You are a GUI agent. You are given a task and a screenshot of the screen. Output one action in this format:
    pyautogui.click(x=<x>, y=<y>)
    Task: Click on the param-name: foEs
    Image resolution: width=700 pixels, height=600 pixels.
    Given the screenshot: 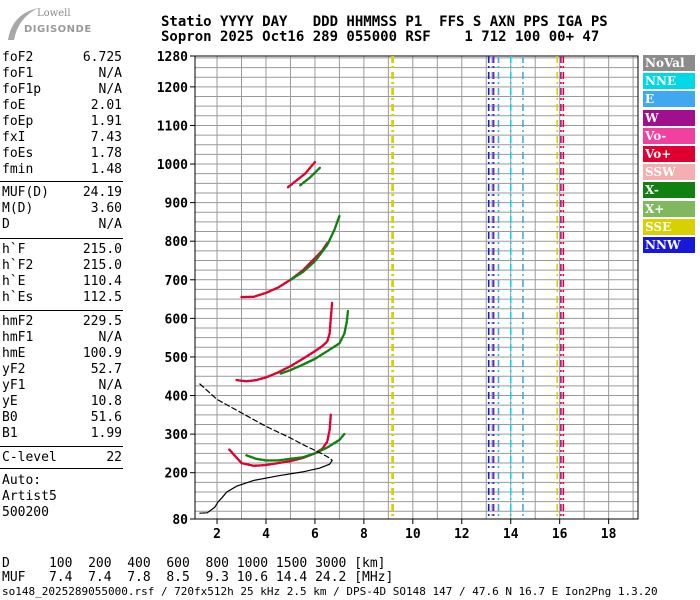 What is the action you would take?
    pyautogui.click(x=18, y=153)
    